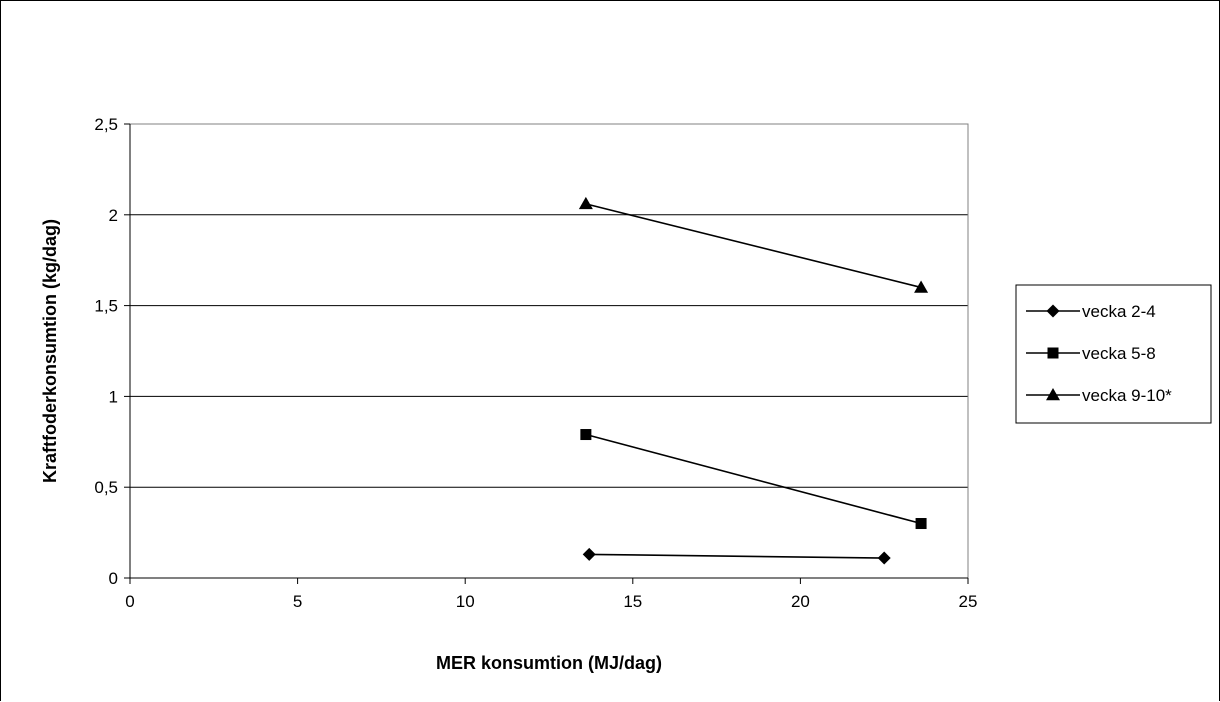 This screenshot has width=1220, height=702. I want to click on legend-entry: vecka 9-10*, so click(1099, 395).